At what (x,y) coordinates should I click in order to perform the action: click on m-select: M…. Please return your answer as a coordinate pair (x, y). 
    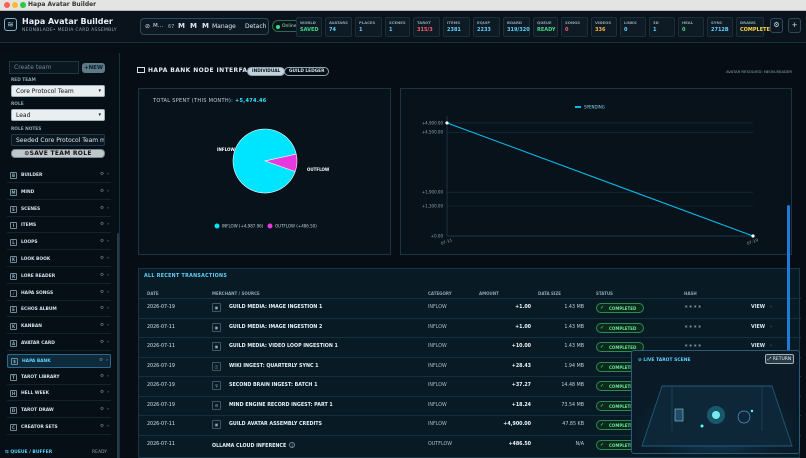
    Looking at the image, I should click on (158, 26).